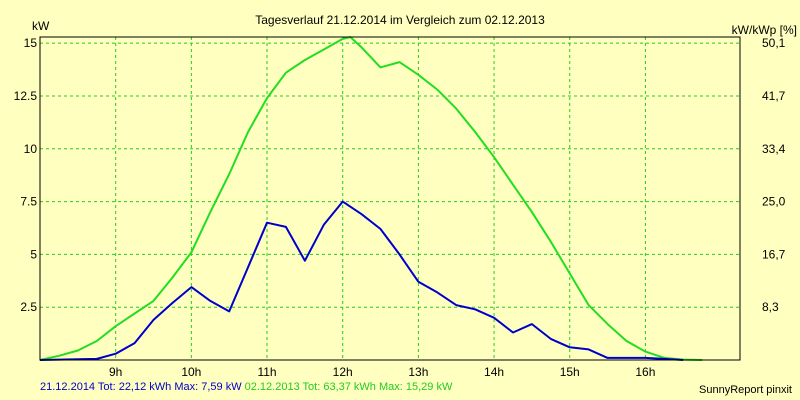  What do you see at coordinates (28, 307) in the screenshot?
I see `left-tick-label: 2.5` at bounding box center [28, 307].